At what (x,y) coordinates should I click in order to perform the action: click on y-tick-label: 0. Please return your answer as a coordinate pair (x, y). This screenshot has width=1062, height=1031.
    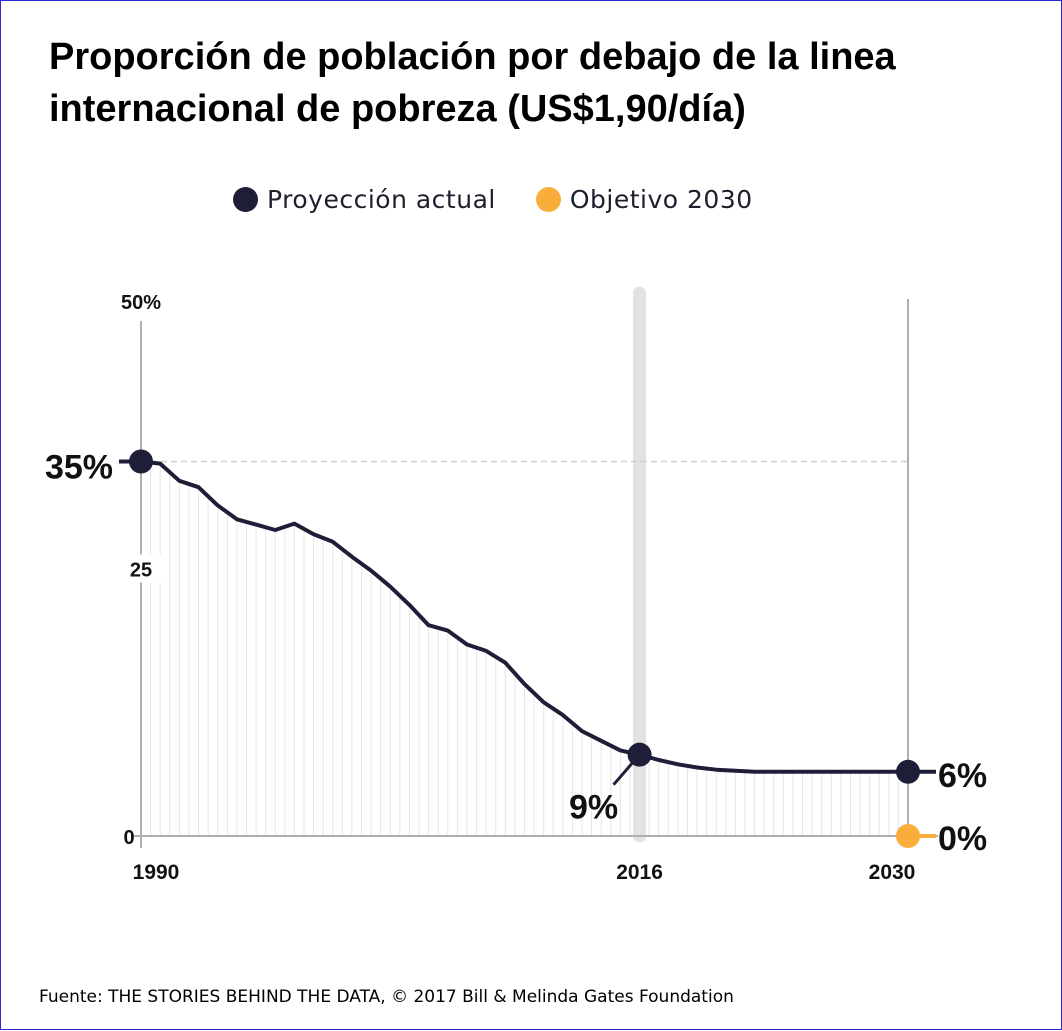
    Looking at the image, I should click on (128, 838).